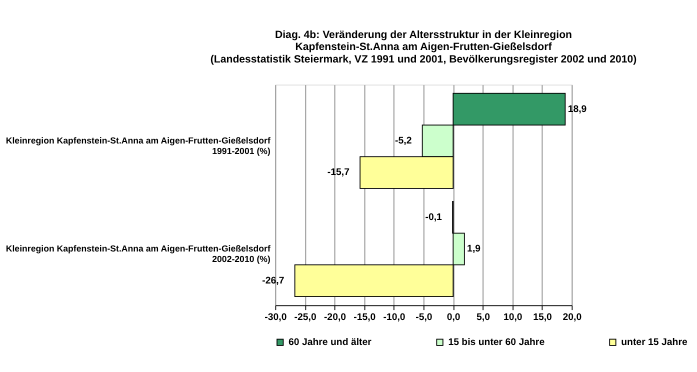 The height and width of the screenshot is (372, 697). What do you see at coordinates (423, 34) in the screenshot?
I see `text: Diag. 4b: Veränderung der Altersstruktur in der Kleinregion` at bounding box center [423, 34].